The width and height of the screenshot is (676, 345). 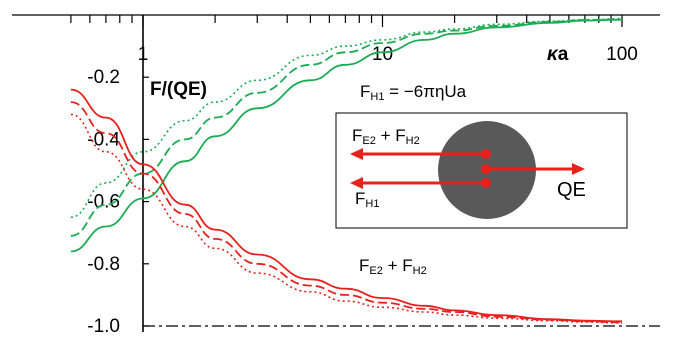 What do you see at coordinates (486, 154) in the screenshot?
I see `force-point-top` at bounding box center [486, 154].